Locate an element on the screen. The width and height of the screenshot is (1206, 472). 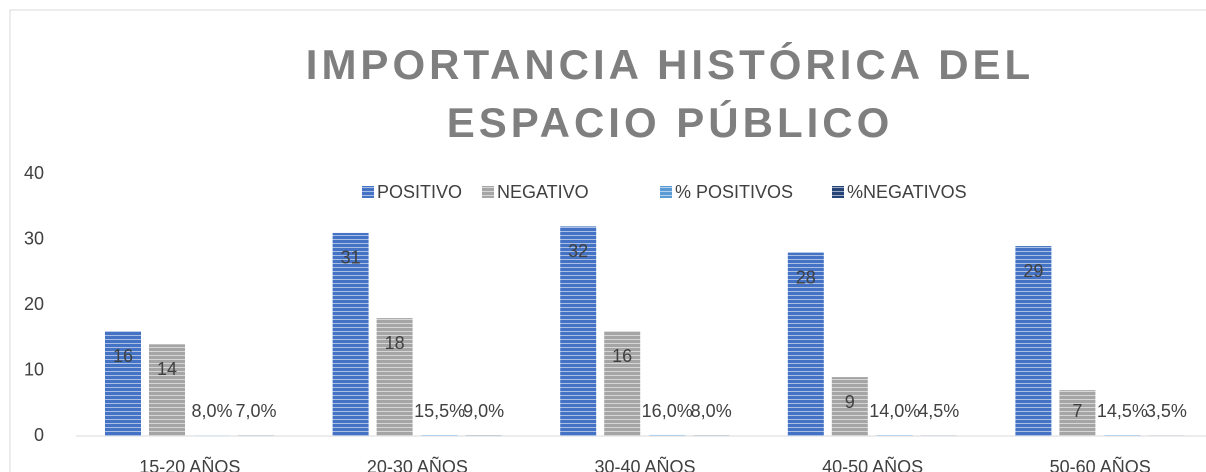
data-label: 31 is located at coordinates (351, 258).